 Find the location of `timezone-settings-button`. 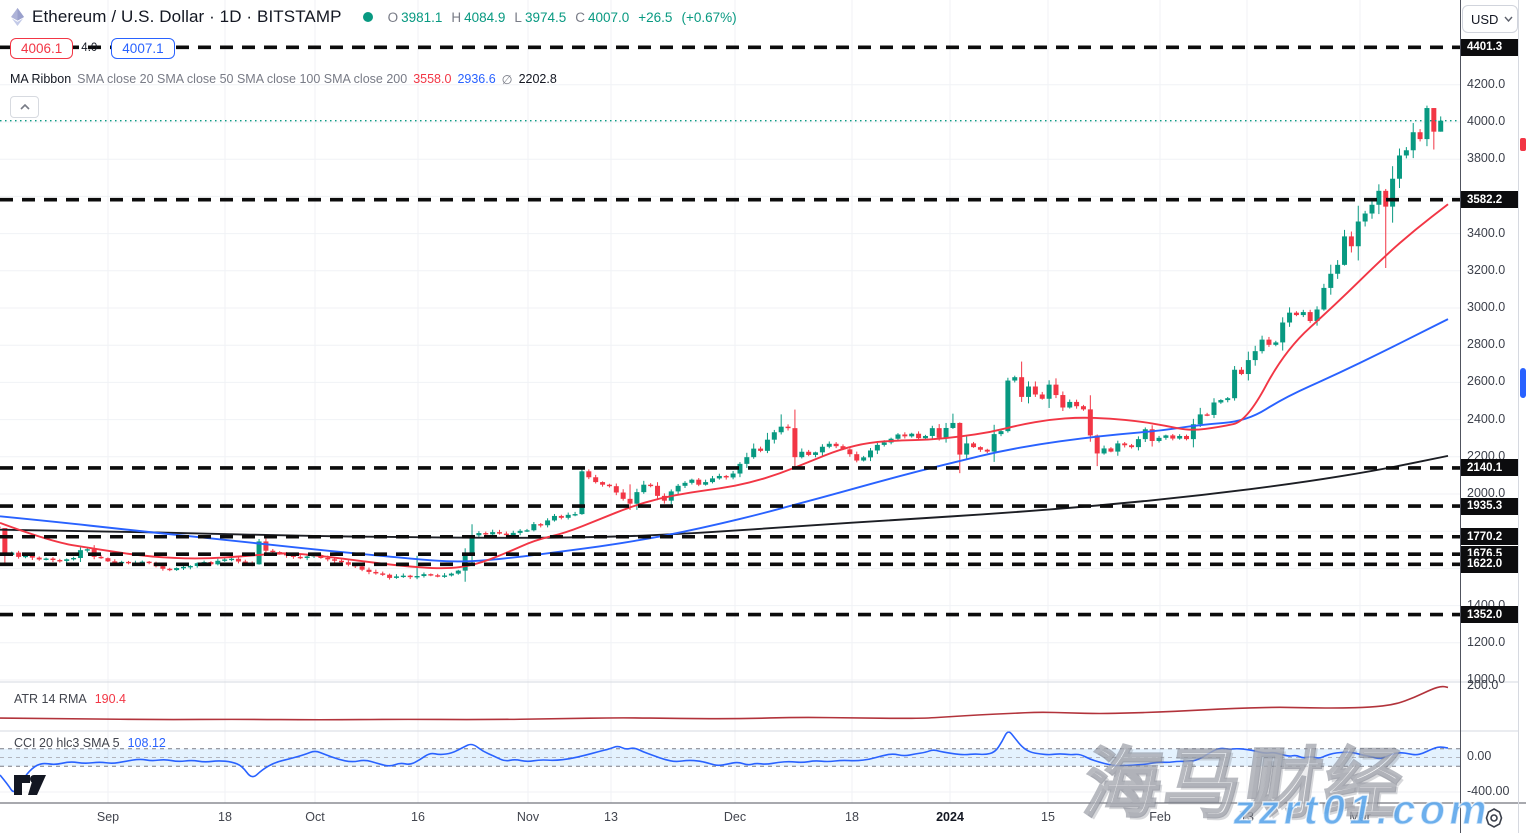

timezone-settings-button is located at coordinates (1494, 820).